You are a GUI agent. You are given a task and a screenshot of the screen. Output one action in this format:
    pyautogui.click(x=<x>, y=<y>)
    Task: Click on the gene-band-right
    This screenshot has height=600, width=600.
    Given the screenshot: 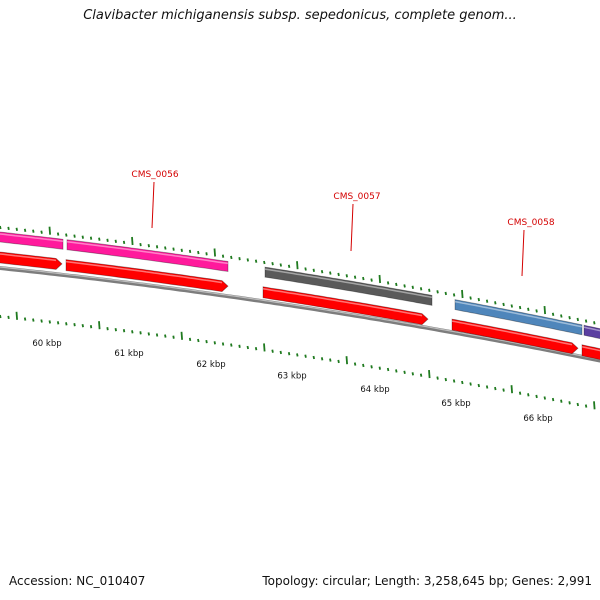 What is the action you would take?
    pyautogui.click(x=591, y=332)
    